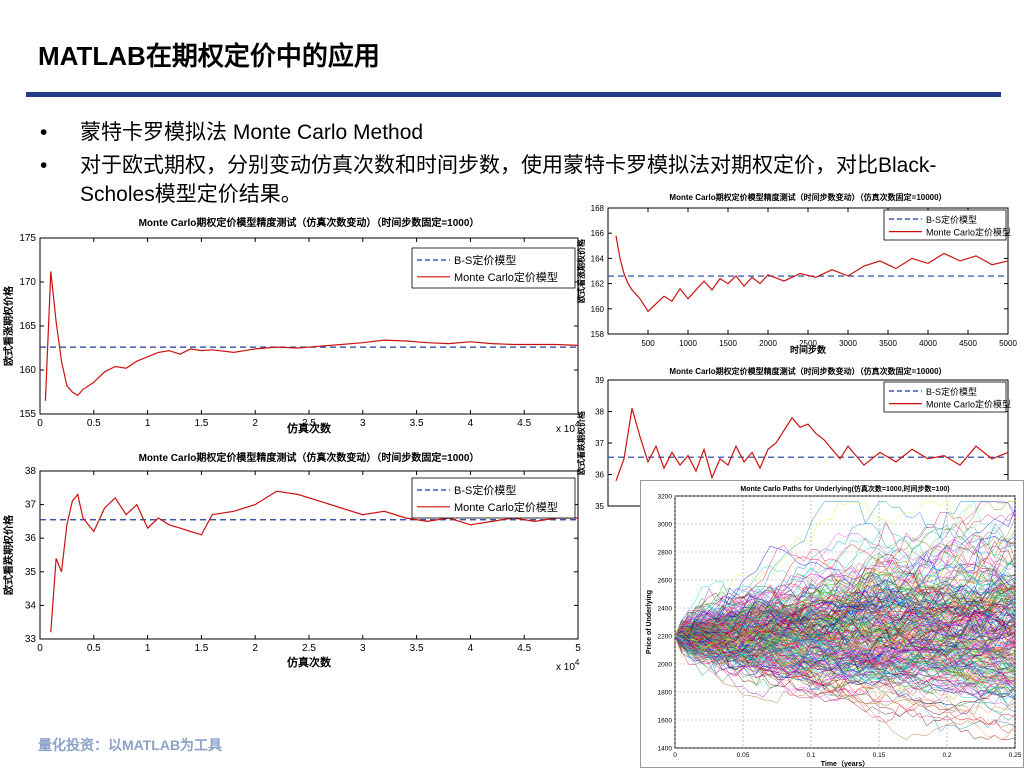 This screenshot has width=1024, height=768. What do you see at coordinates (598, 208) in the screenshot?
I see `y-tick-label: 168` at bounding box center [598, 208].